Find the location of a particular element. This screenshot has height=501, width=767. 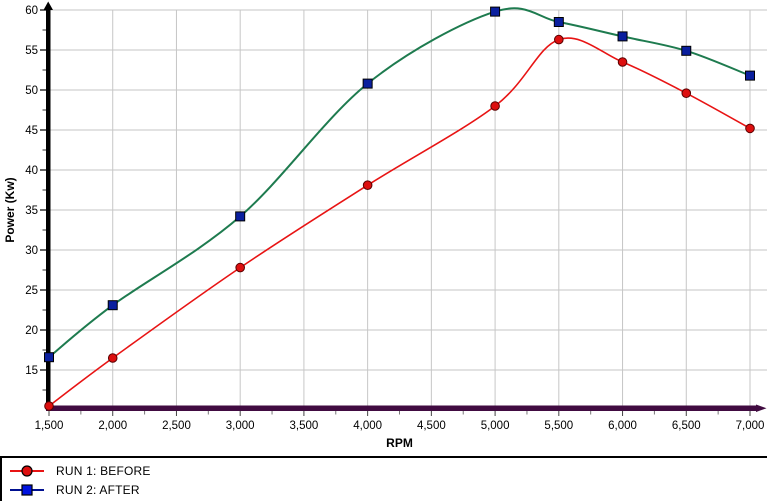

x-axis-title: RPM is located at coordinates (399, 443).